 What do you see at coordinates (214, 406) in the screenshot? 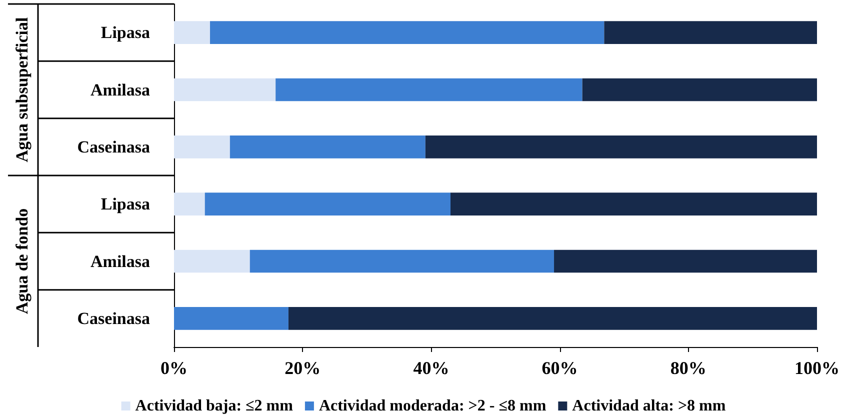
I see `legend-label: Actividad baja: ≤2 mm` at bounding box center [214, 406].